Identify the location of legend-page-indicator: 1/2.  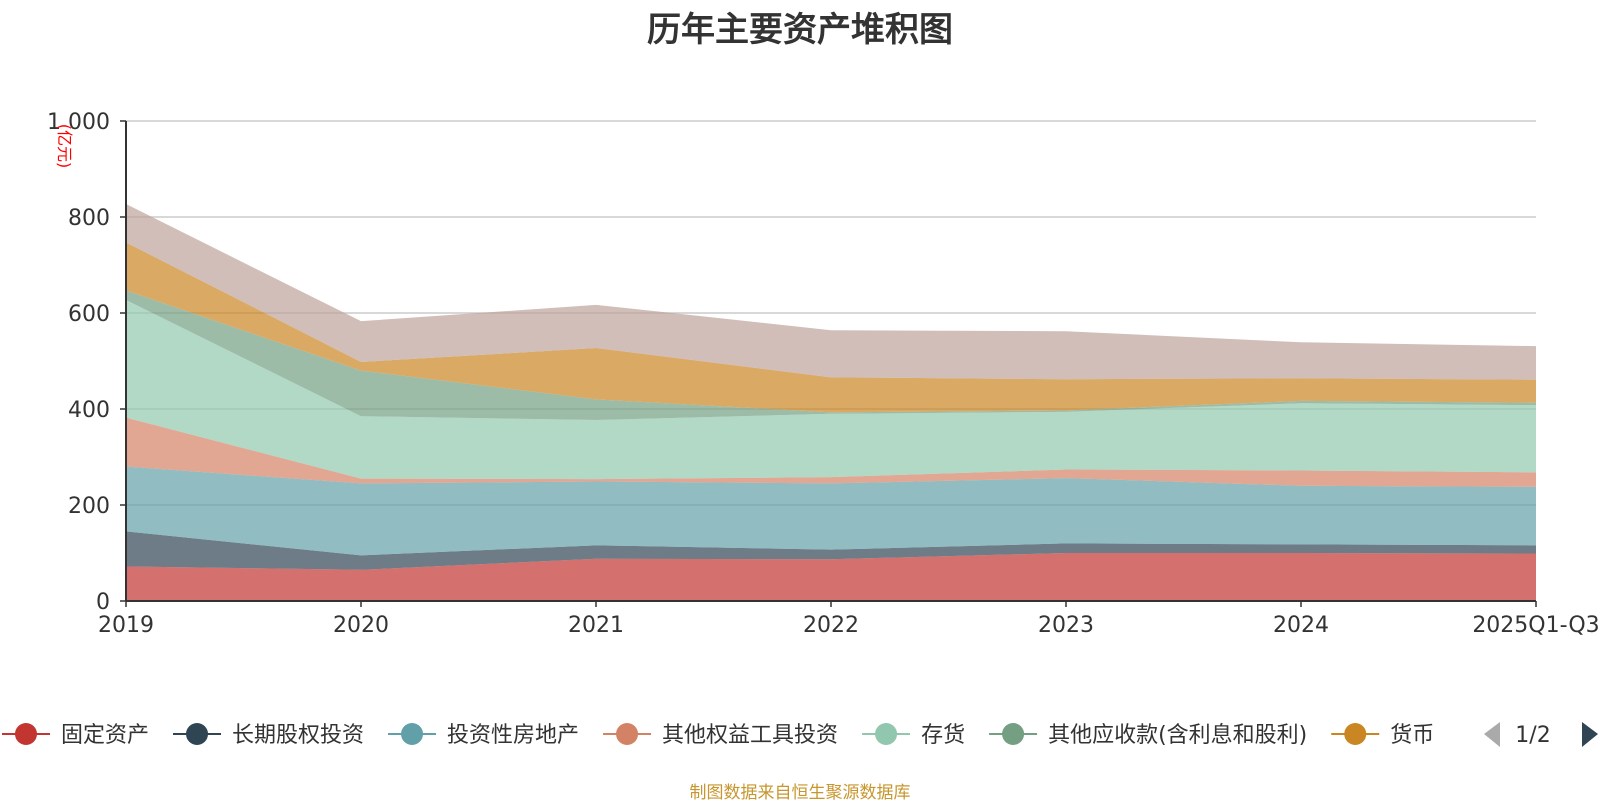
(1532, 735).